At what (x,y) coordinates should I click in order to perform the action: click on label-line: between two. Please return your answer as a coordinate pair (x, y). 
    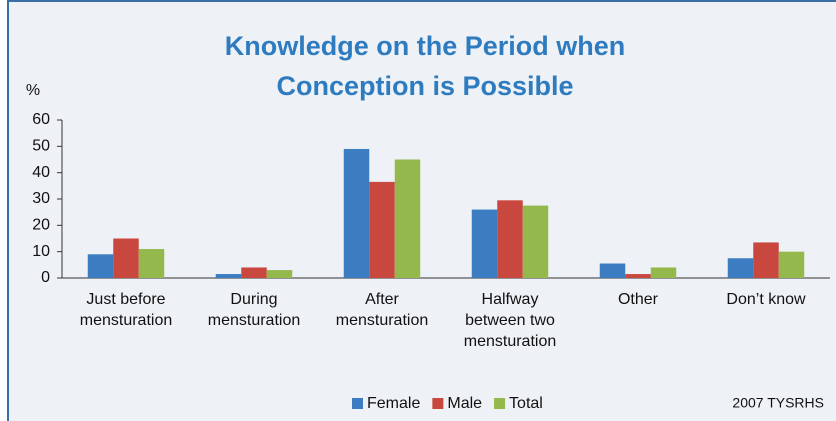
    Looking at the image, I should click on (510, 320).